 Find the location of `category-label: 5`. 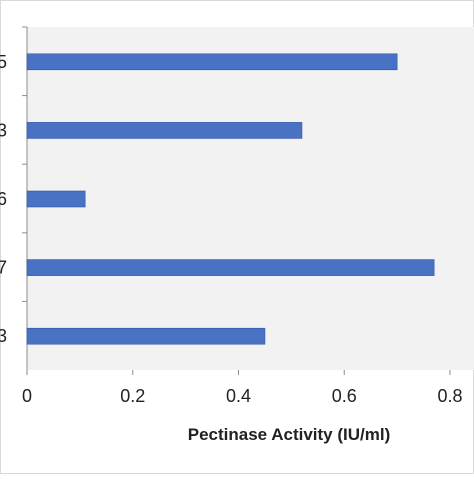

category-label: 5 is located at coordinates (3, 62).